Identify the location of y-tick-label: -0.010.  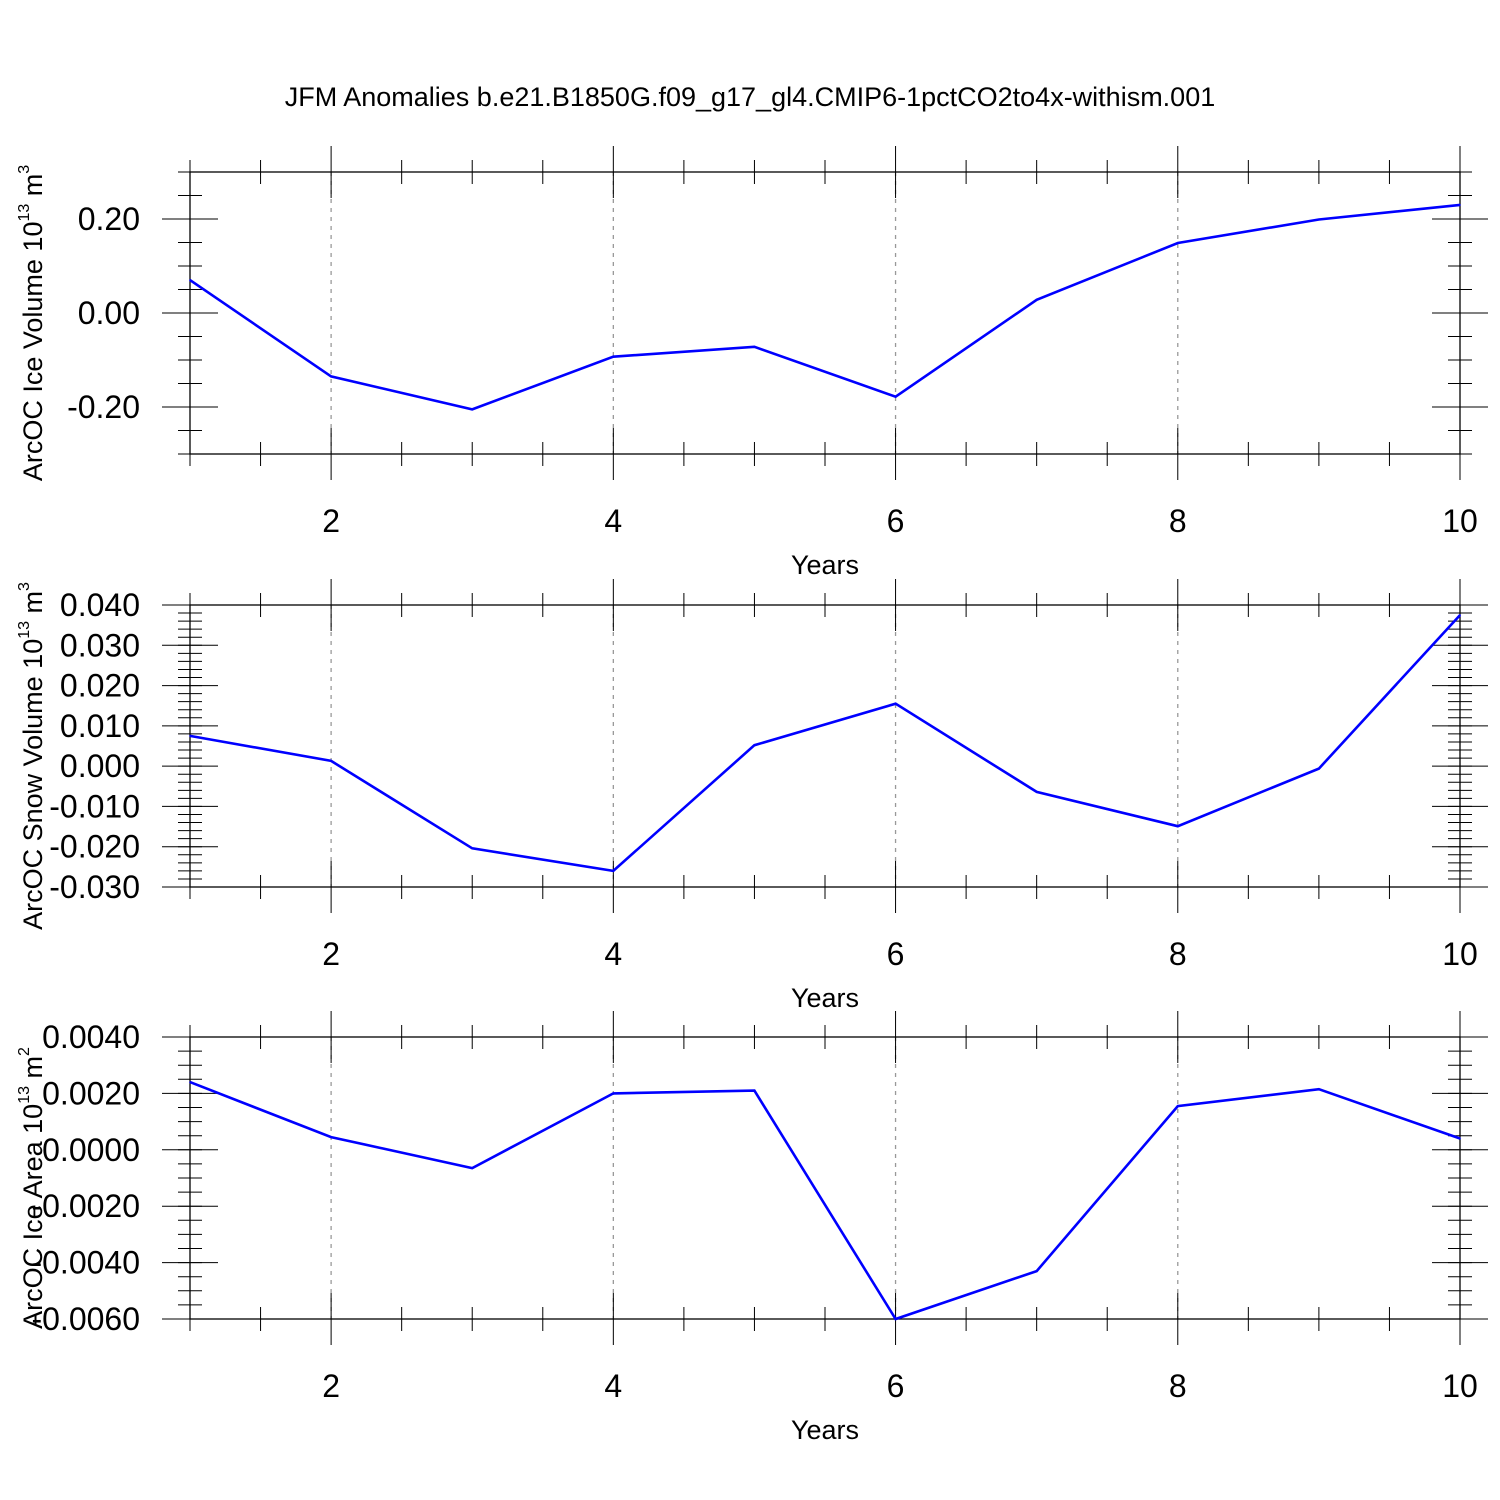
(94, 806).